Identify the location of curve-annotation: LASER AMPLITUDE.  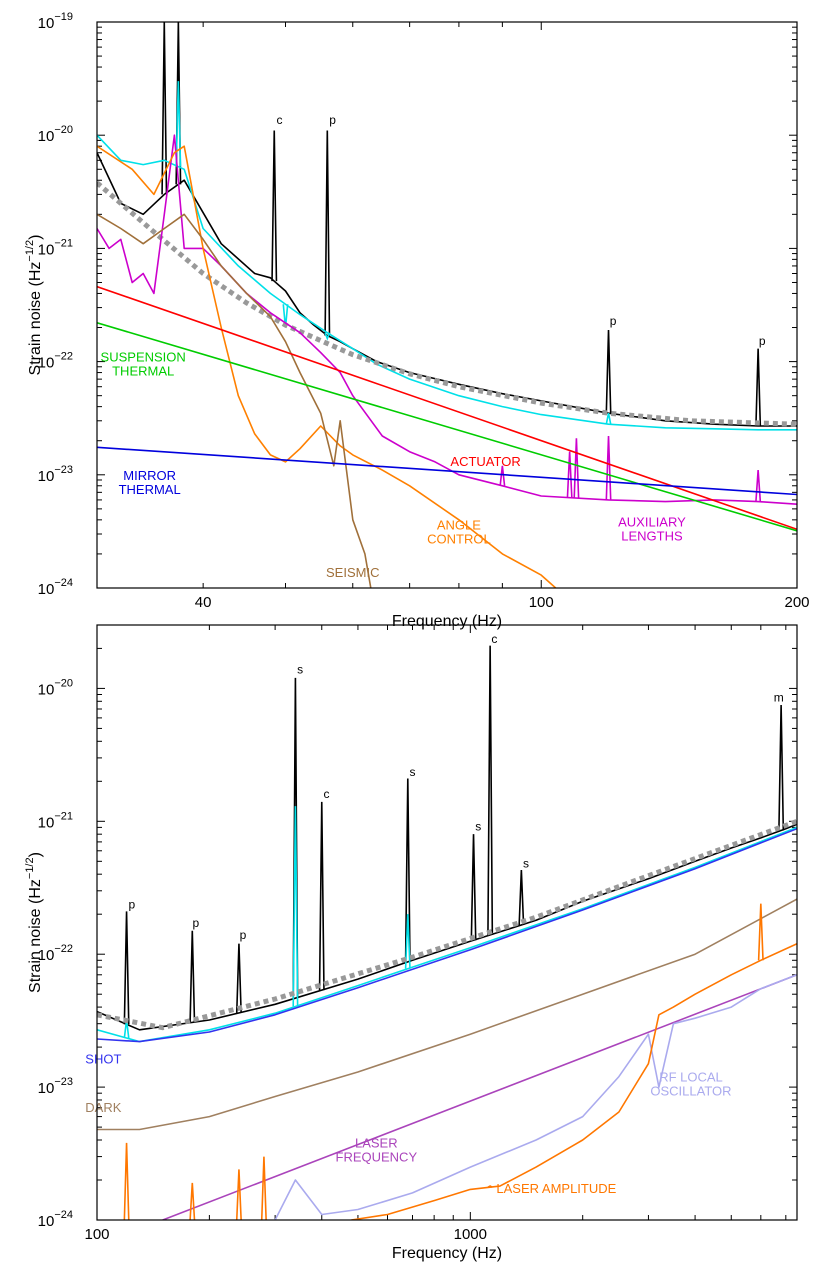
(556, 1188).